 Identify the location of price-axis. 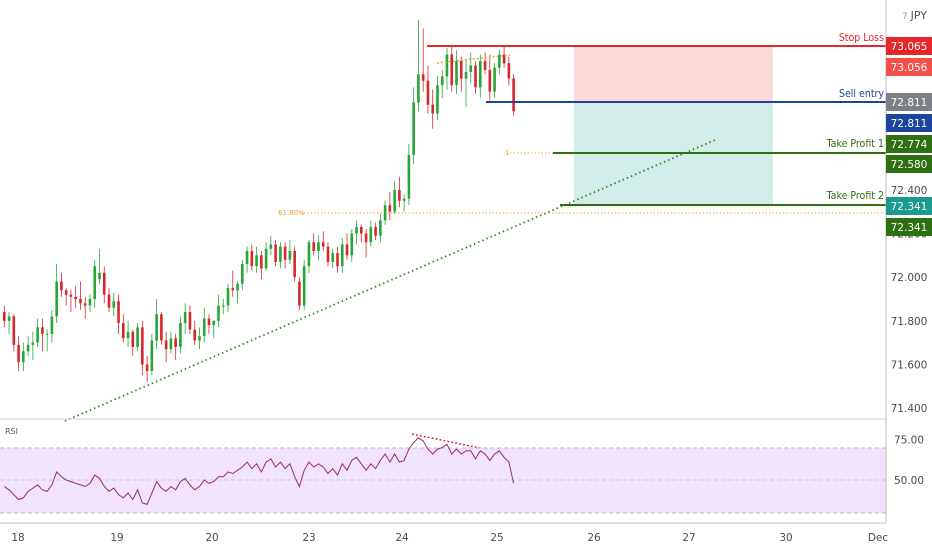
(909, 275).